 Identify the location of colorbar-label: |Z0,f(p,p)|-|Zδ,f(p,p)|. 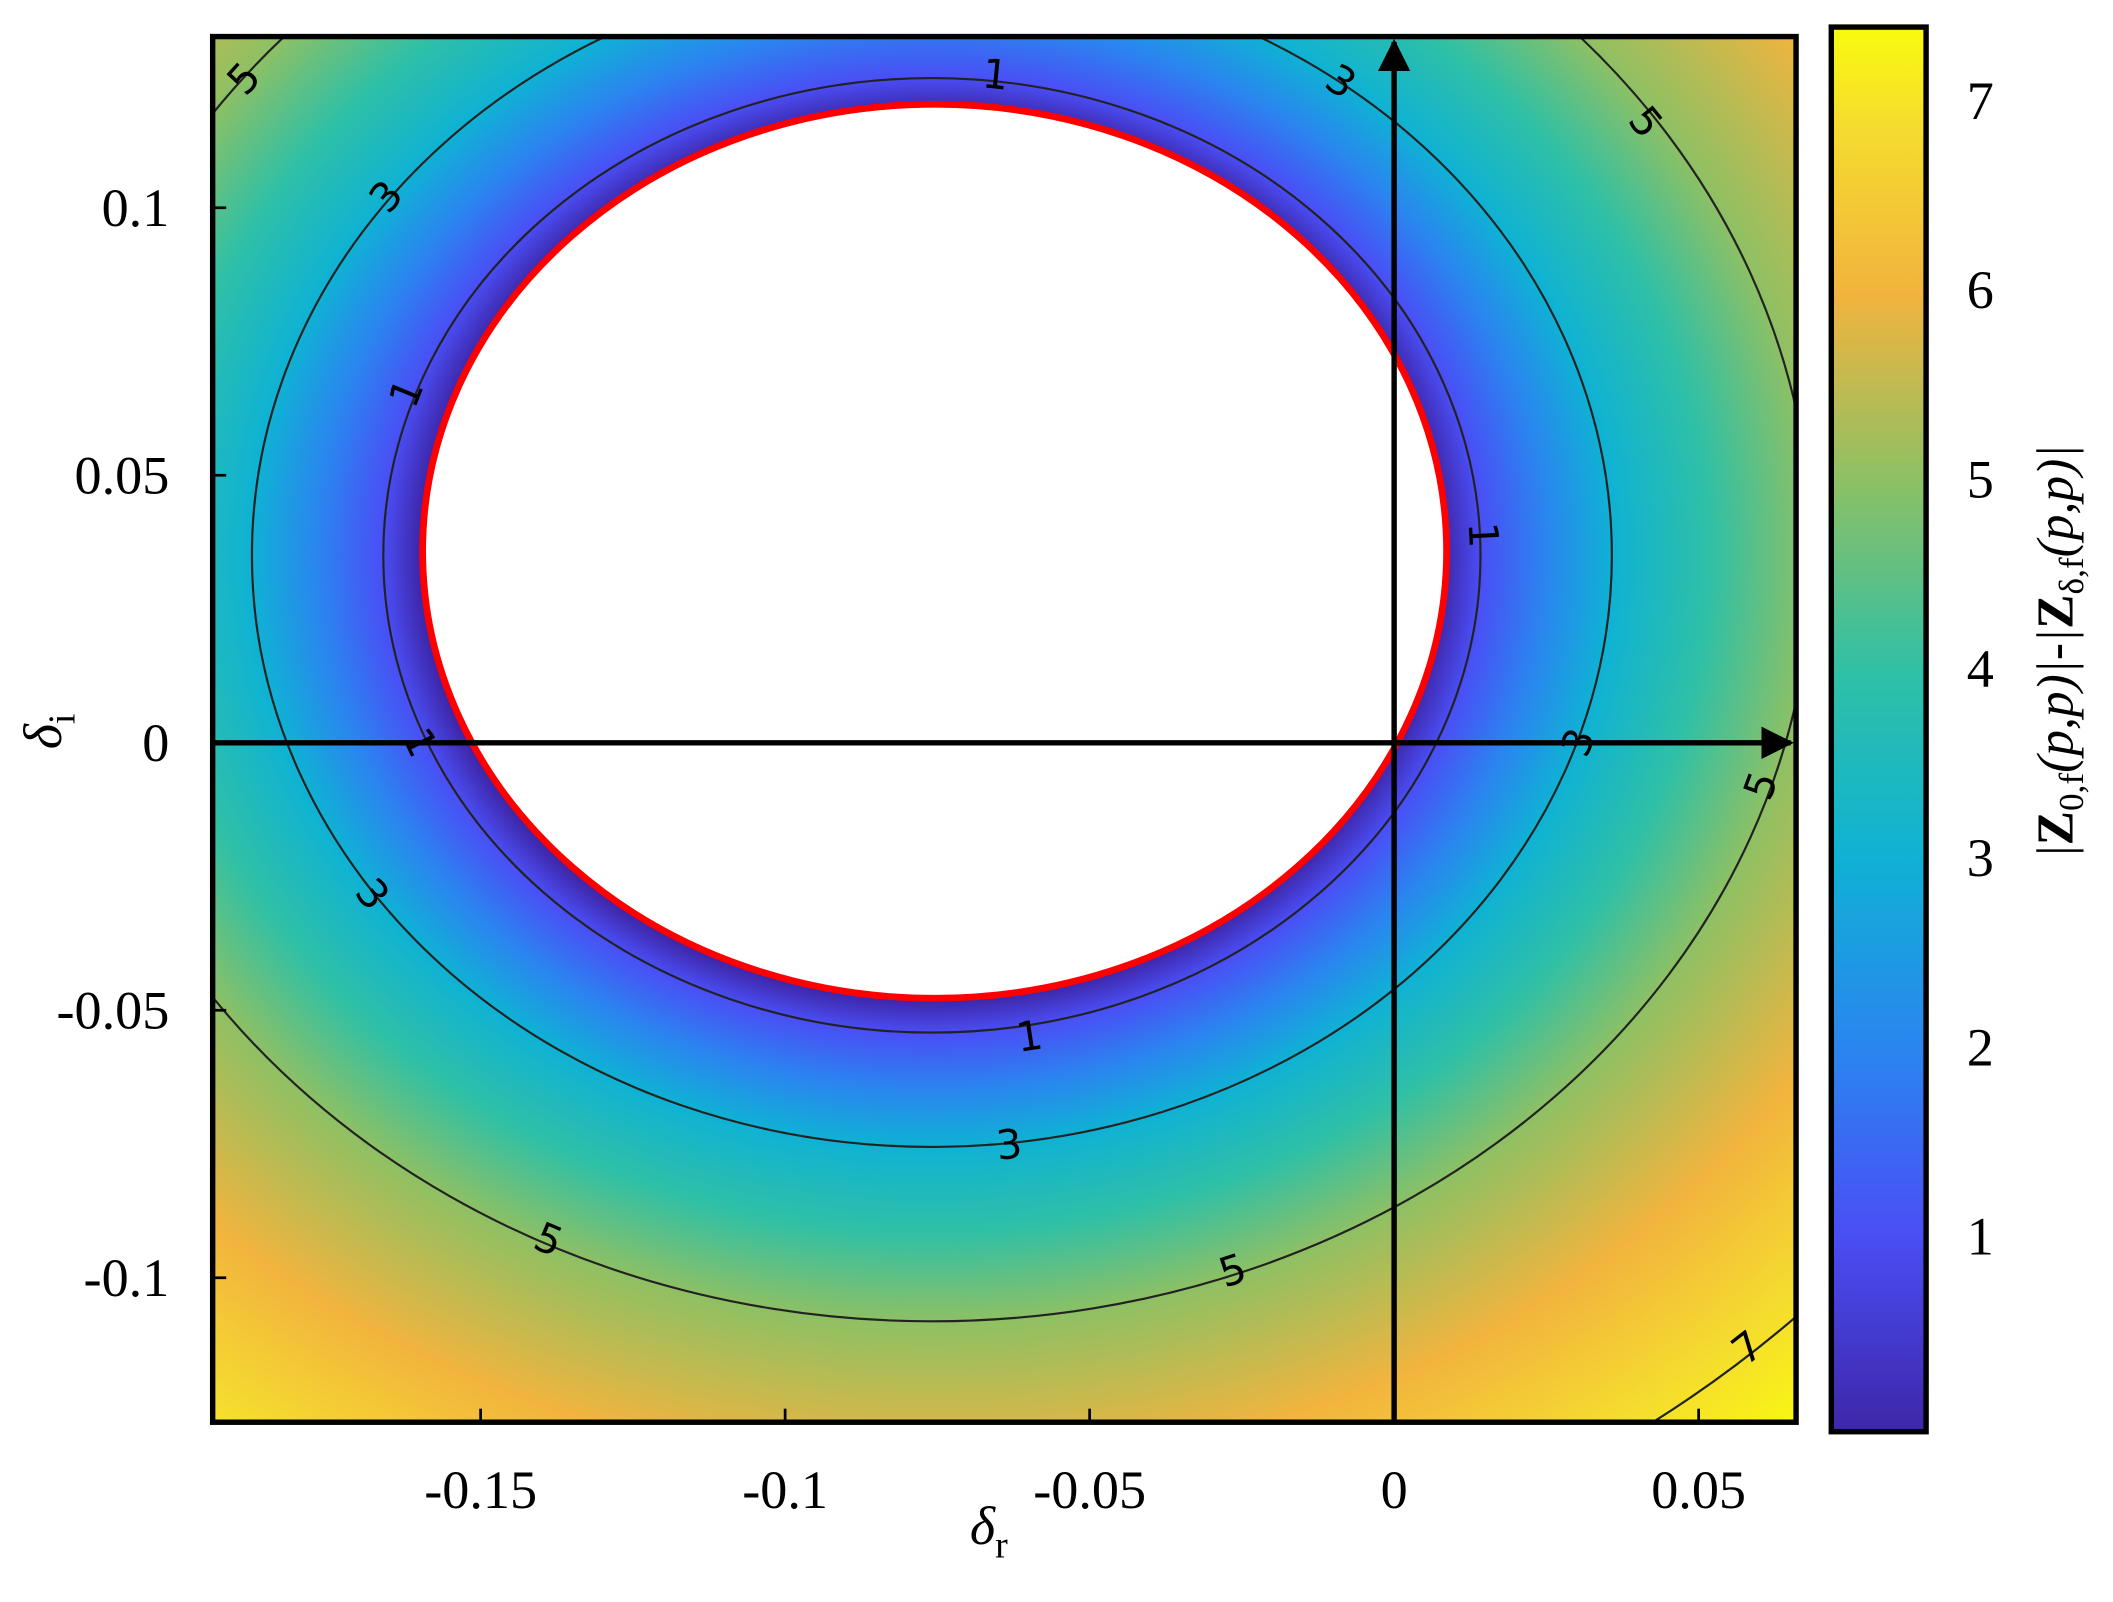
(2059, 650).